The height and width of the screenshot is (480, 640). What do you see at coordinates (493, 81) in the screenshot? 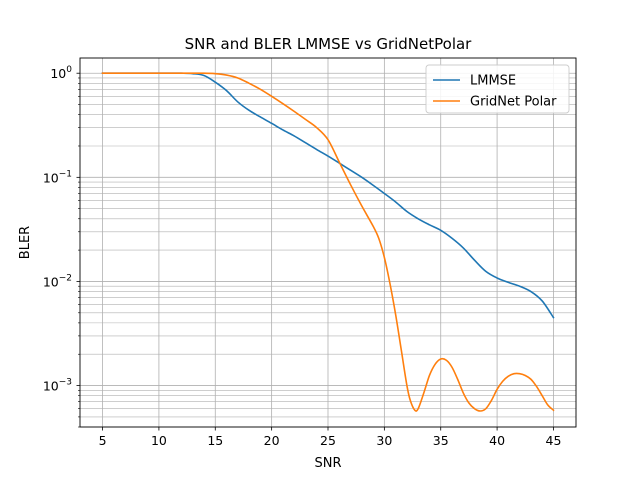
I see `legend-label-lmmse: LMMSE` at bounding box center [493, 81].